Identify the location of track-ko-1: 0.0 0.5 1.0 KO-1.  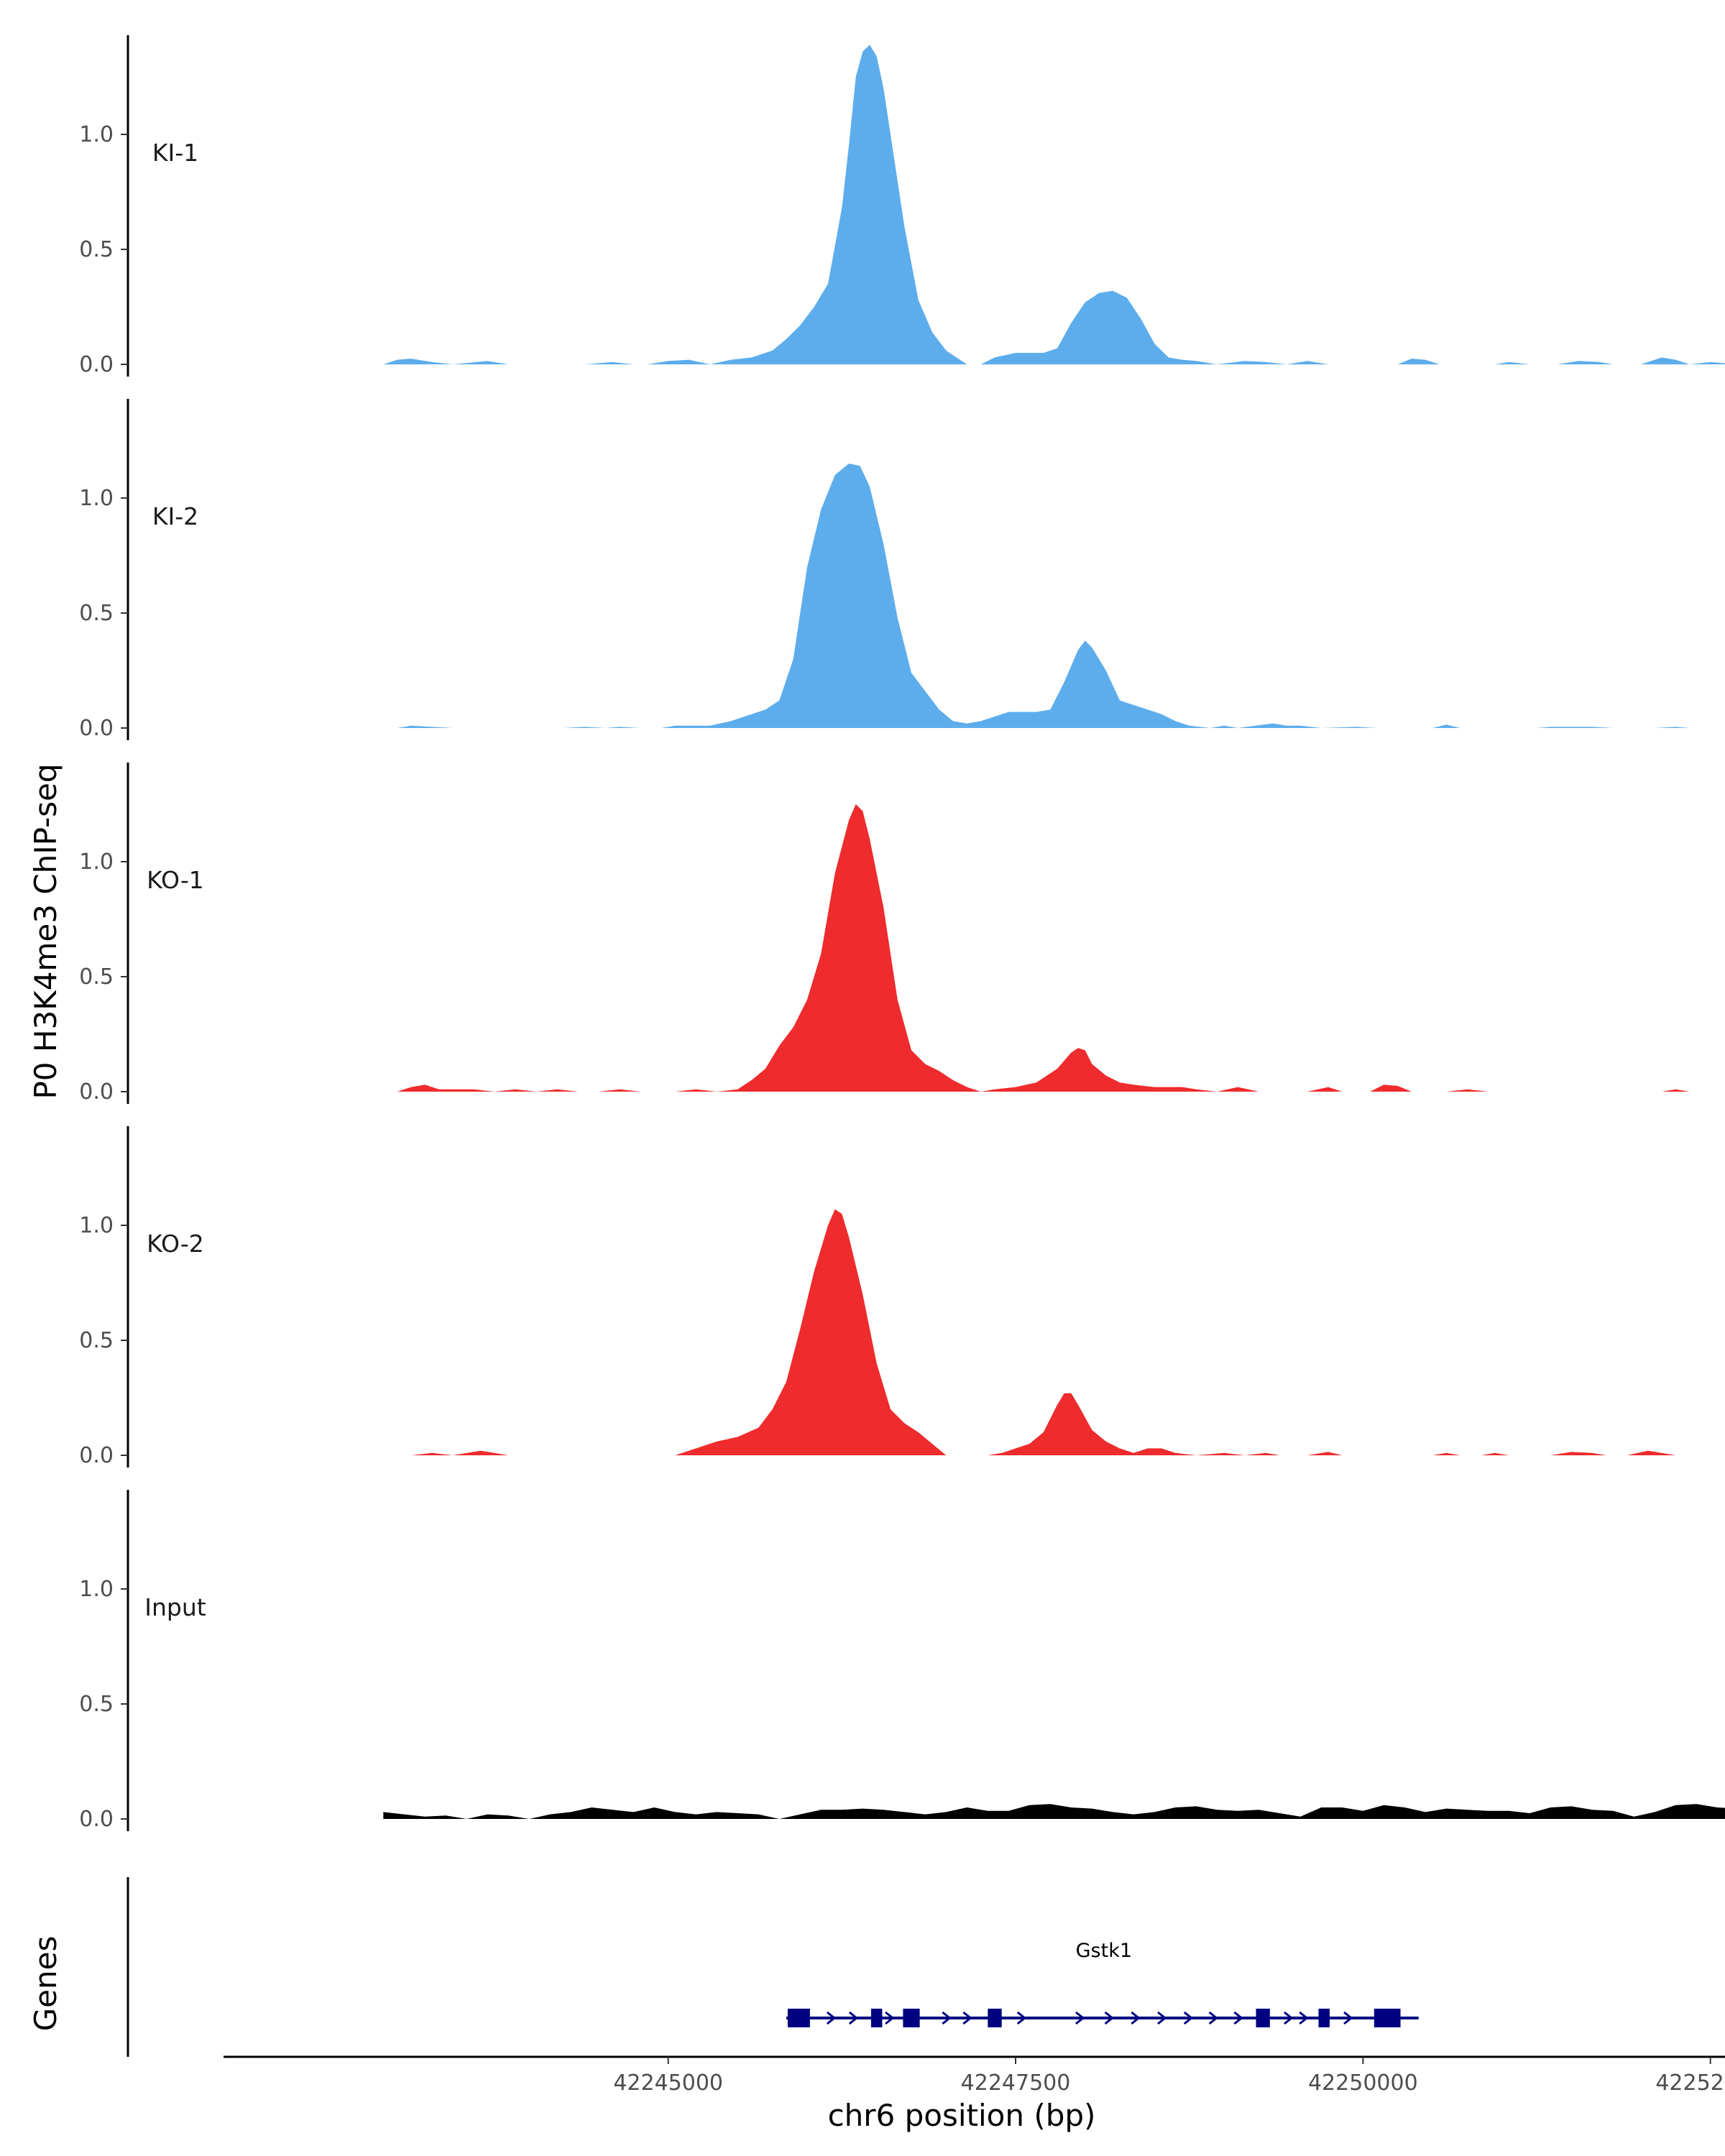
(884, 934).